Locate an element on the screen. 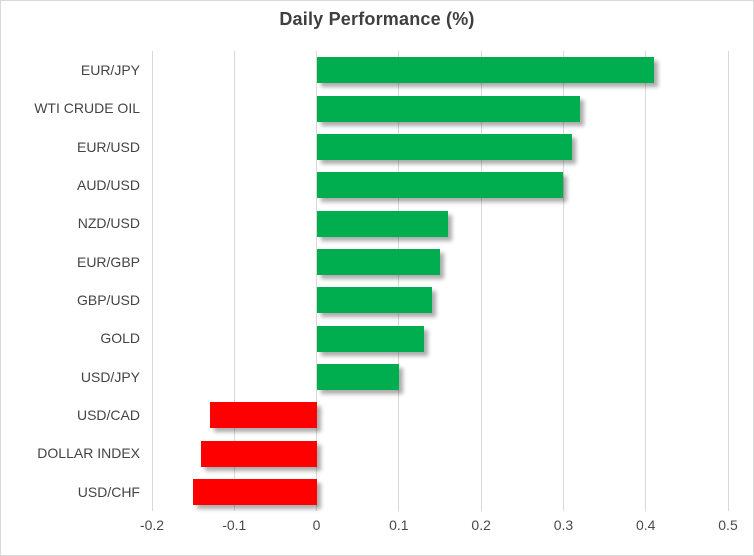 The image size is (754, 556). x-tick-label-0-5: 0.5 is located at coordinates (728, 525).